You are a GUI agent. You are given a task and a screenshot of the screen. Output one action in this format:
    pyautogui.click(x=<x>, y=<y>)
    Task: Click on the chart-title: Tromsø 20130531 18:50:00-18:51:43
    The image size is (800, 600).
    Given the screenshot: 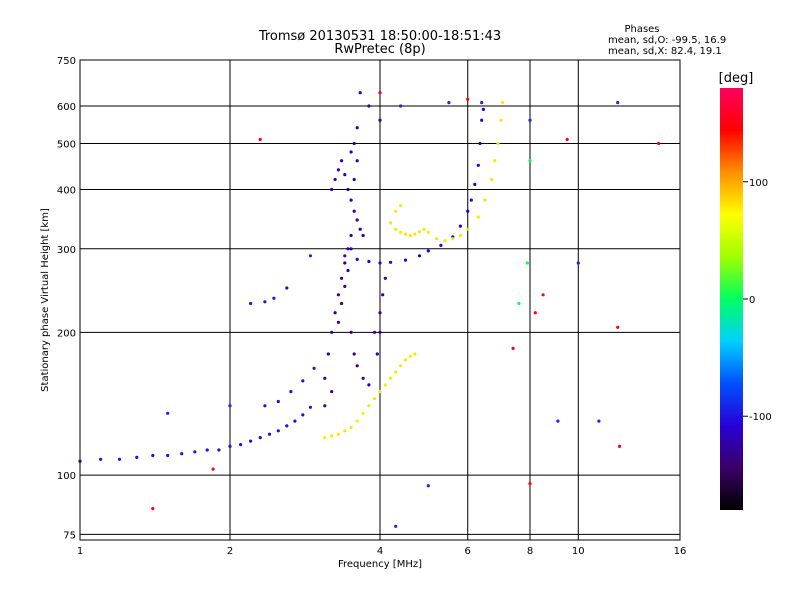 What is the action you would take?
    pyautogui.click(x=379, y=36)
    